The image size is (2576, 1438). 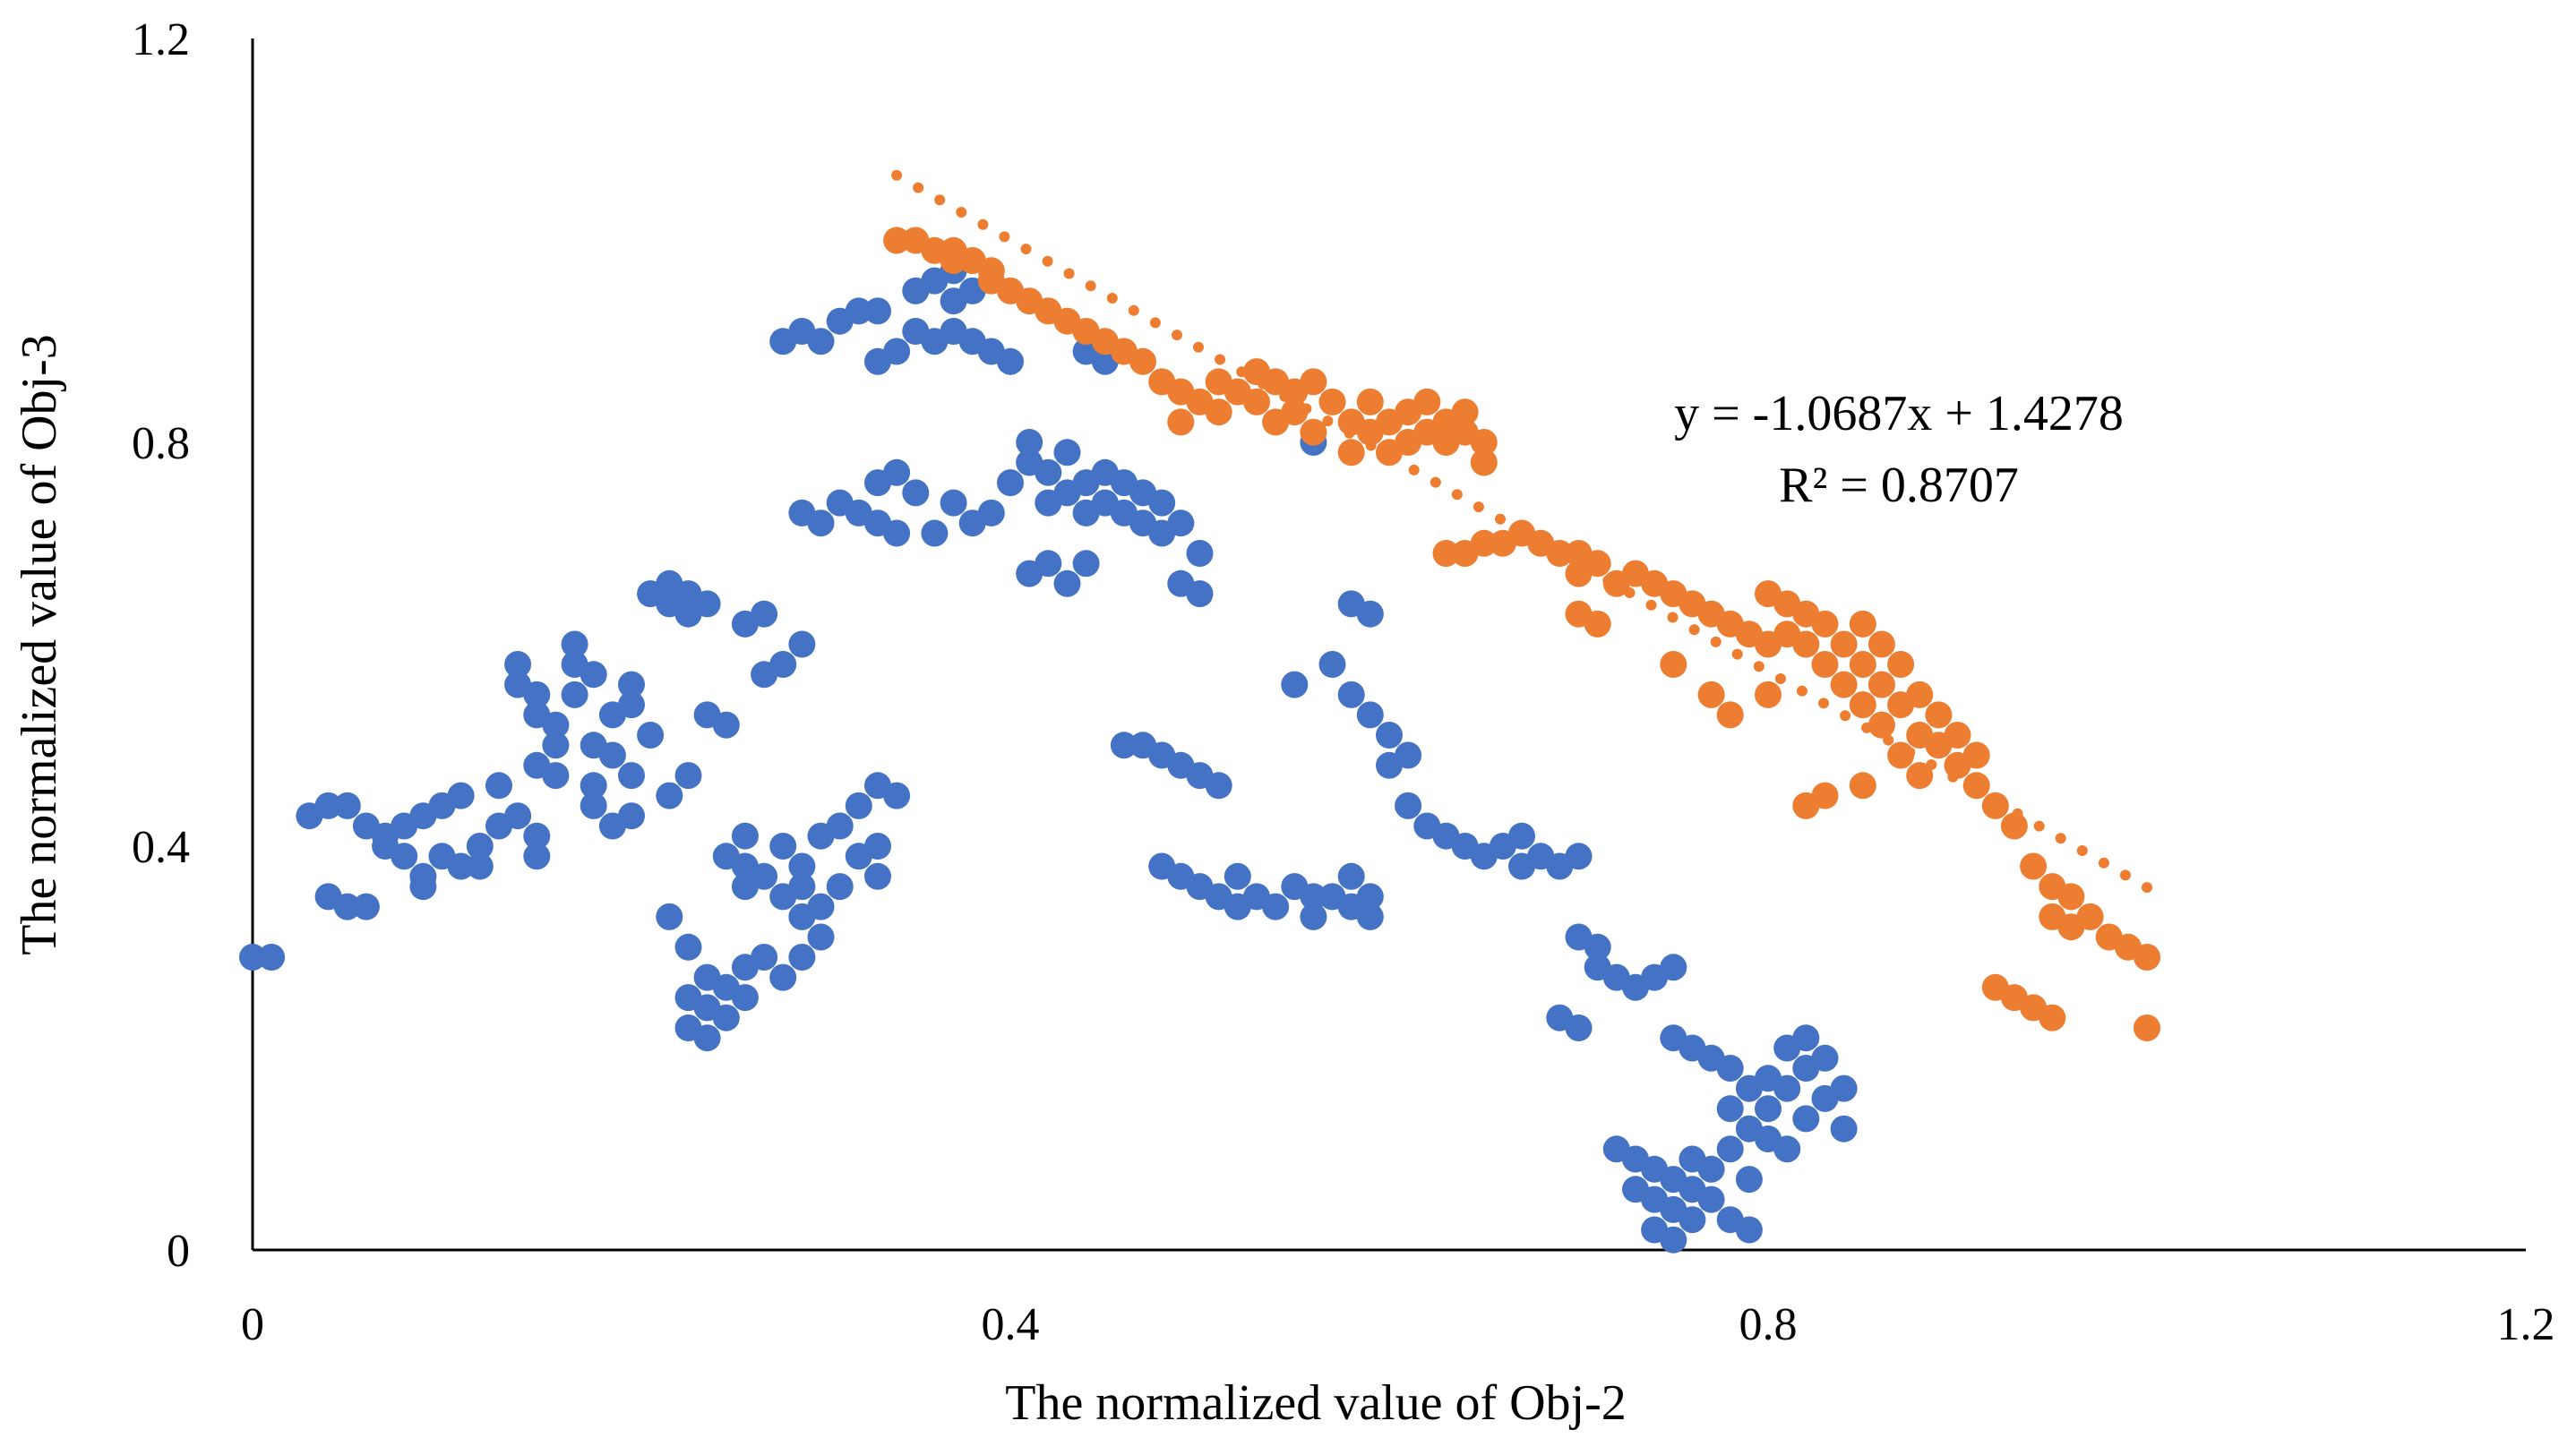 I want to click on x-axis-title: The normalized value of Obj-2, so click(x=1316, y=1403).